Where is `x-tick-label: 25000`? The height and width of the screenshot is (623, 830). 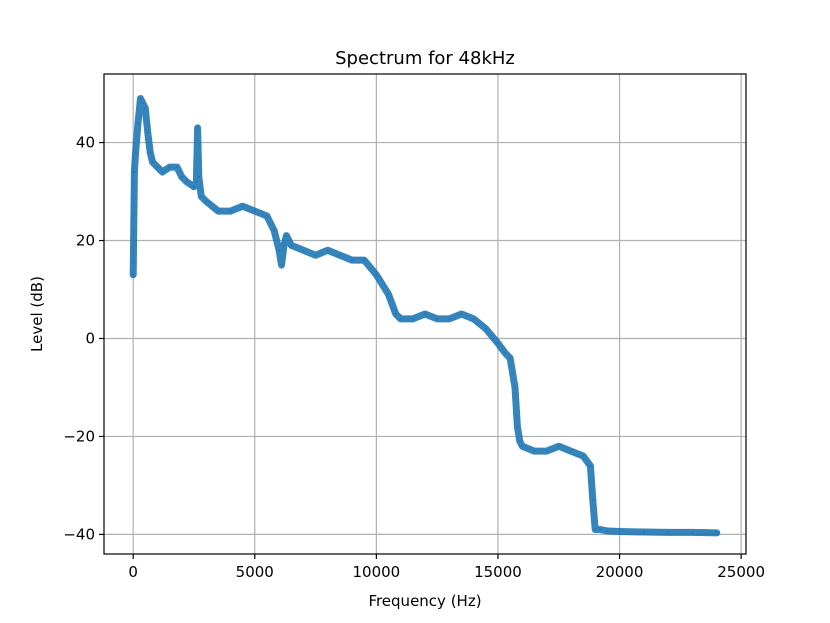 x-tick-label: 25000 is located at coordinates (741, 572).